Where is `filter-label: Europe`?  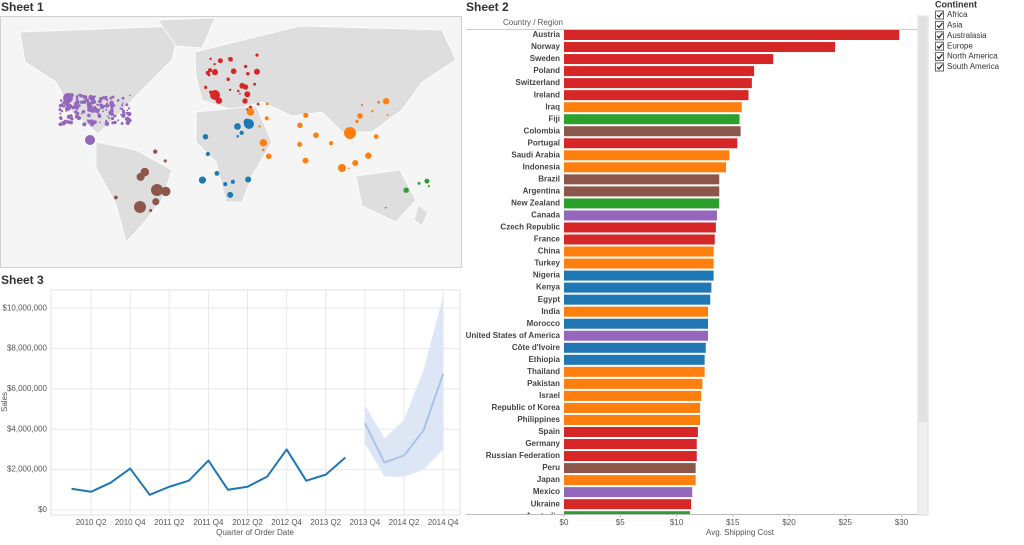
filter-label: Europe is located at coordinates (960, 45).